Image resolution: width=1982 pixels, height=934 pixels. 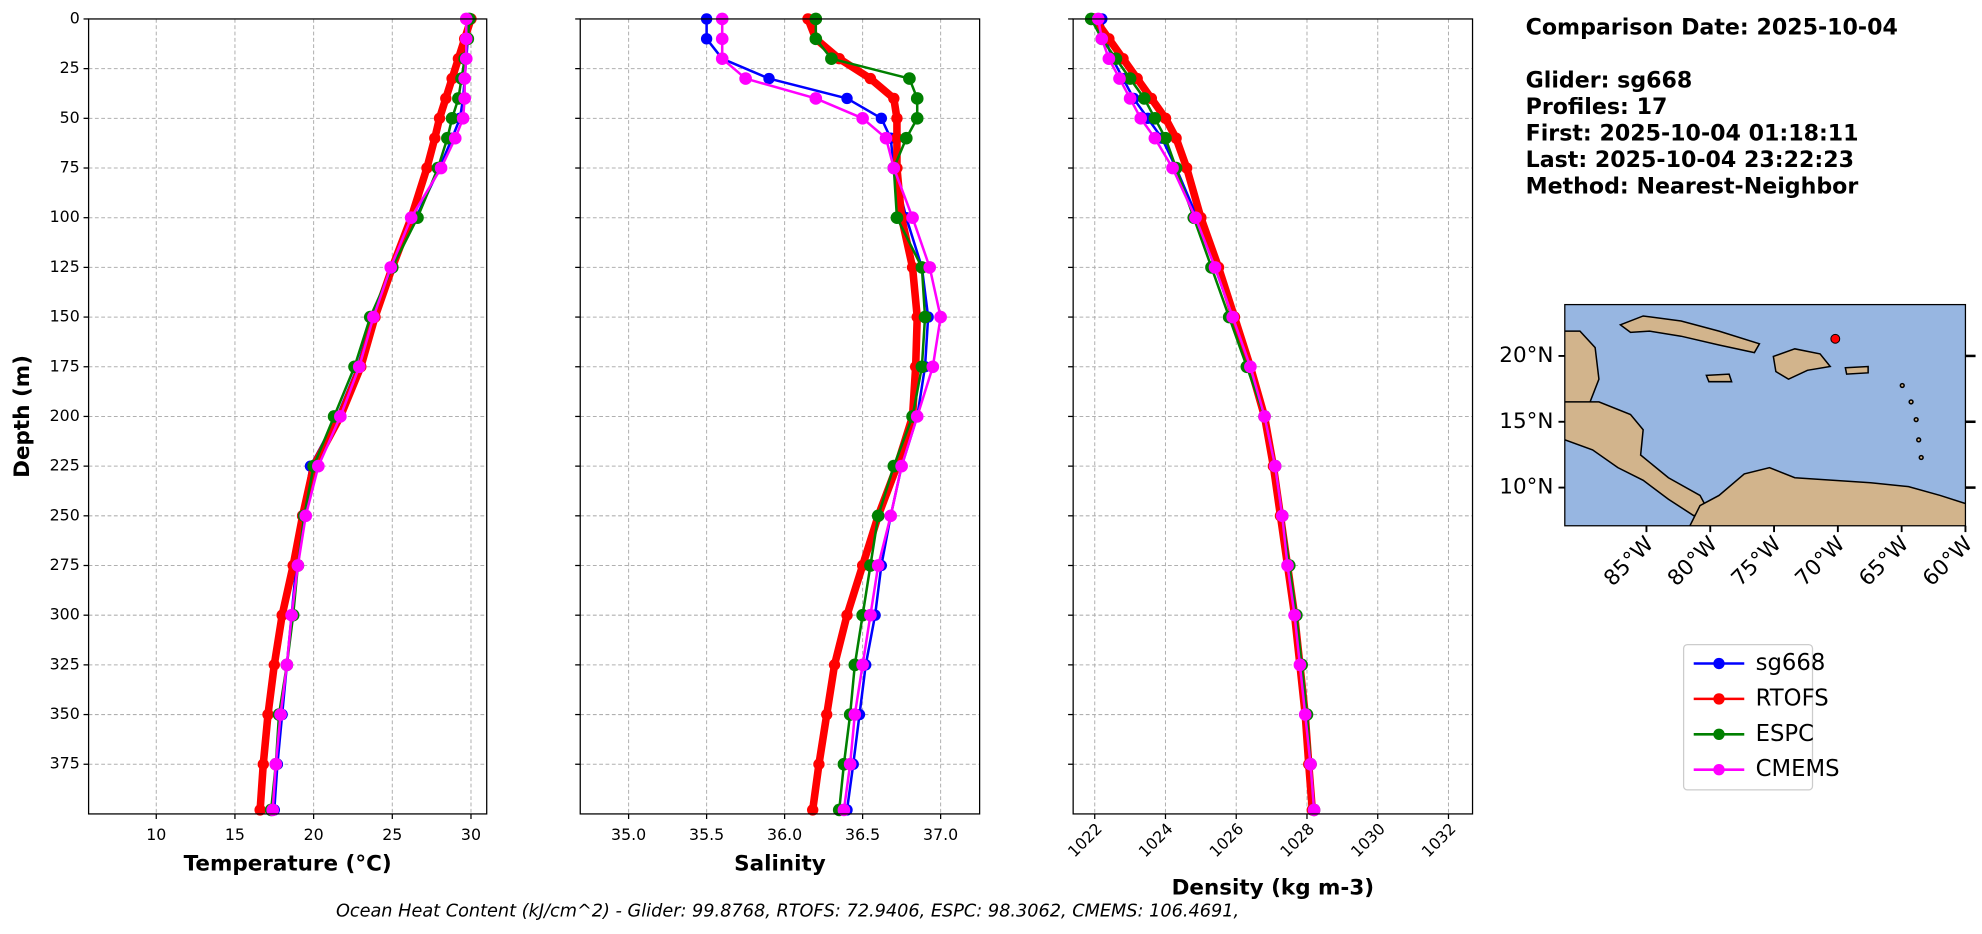 What do you see at coordinates (1597, 107) in the screenshot?
I see `info-line: Profiles: 17` at bounding box center [1597, 107].